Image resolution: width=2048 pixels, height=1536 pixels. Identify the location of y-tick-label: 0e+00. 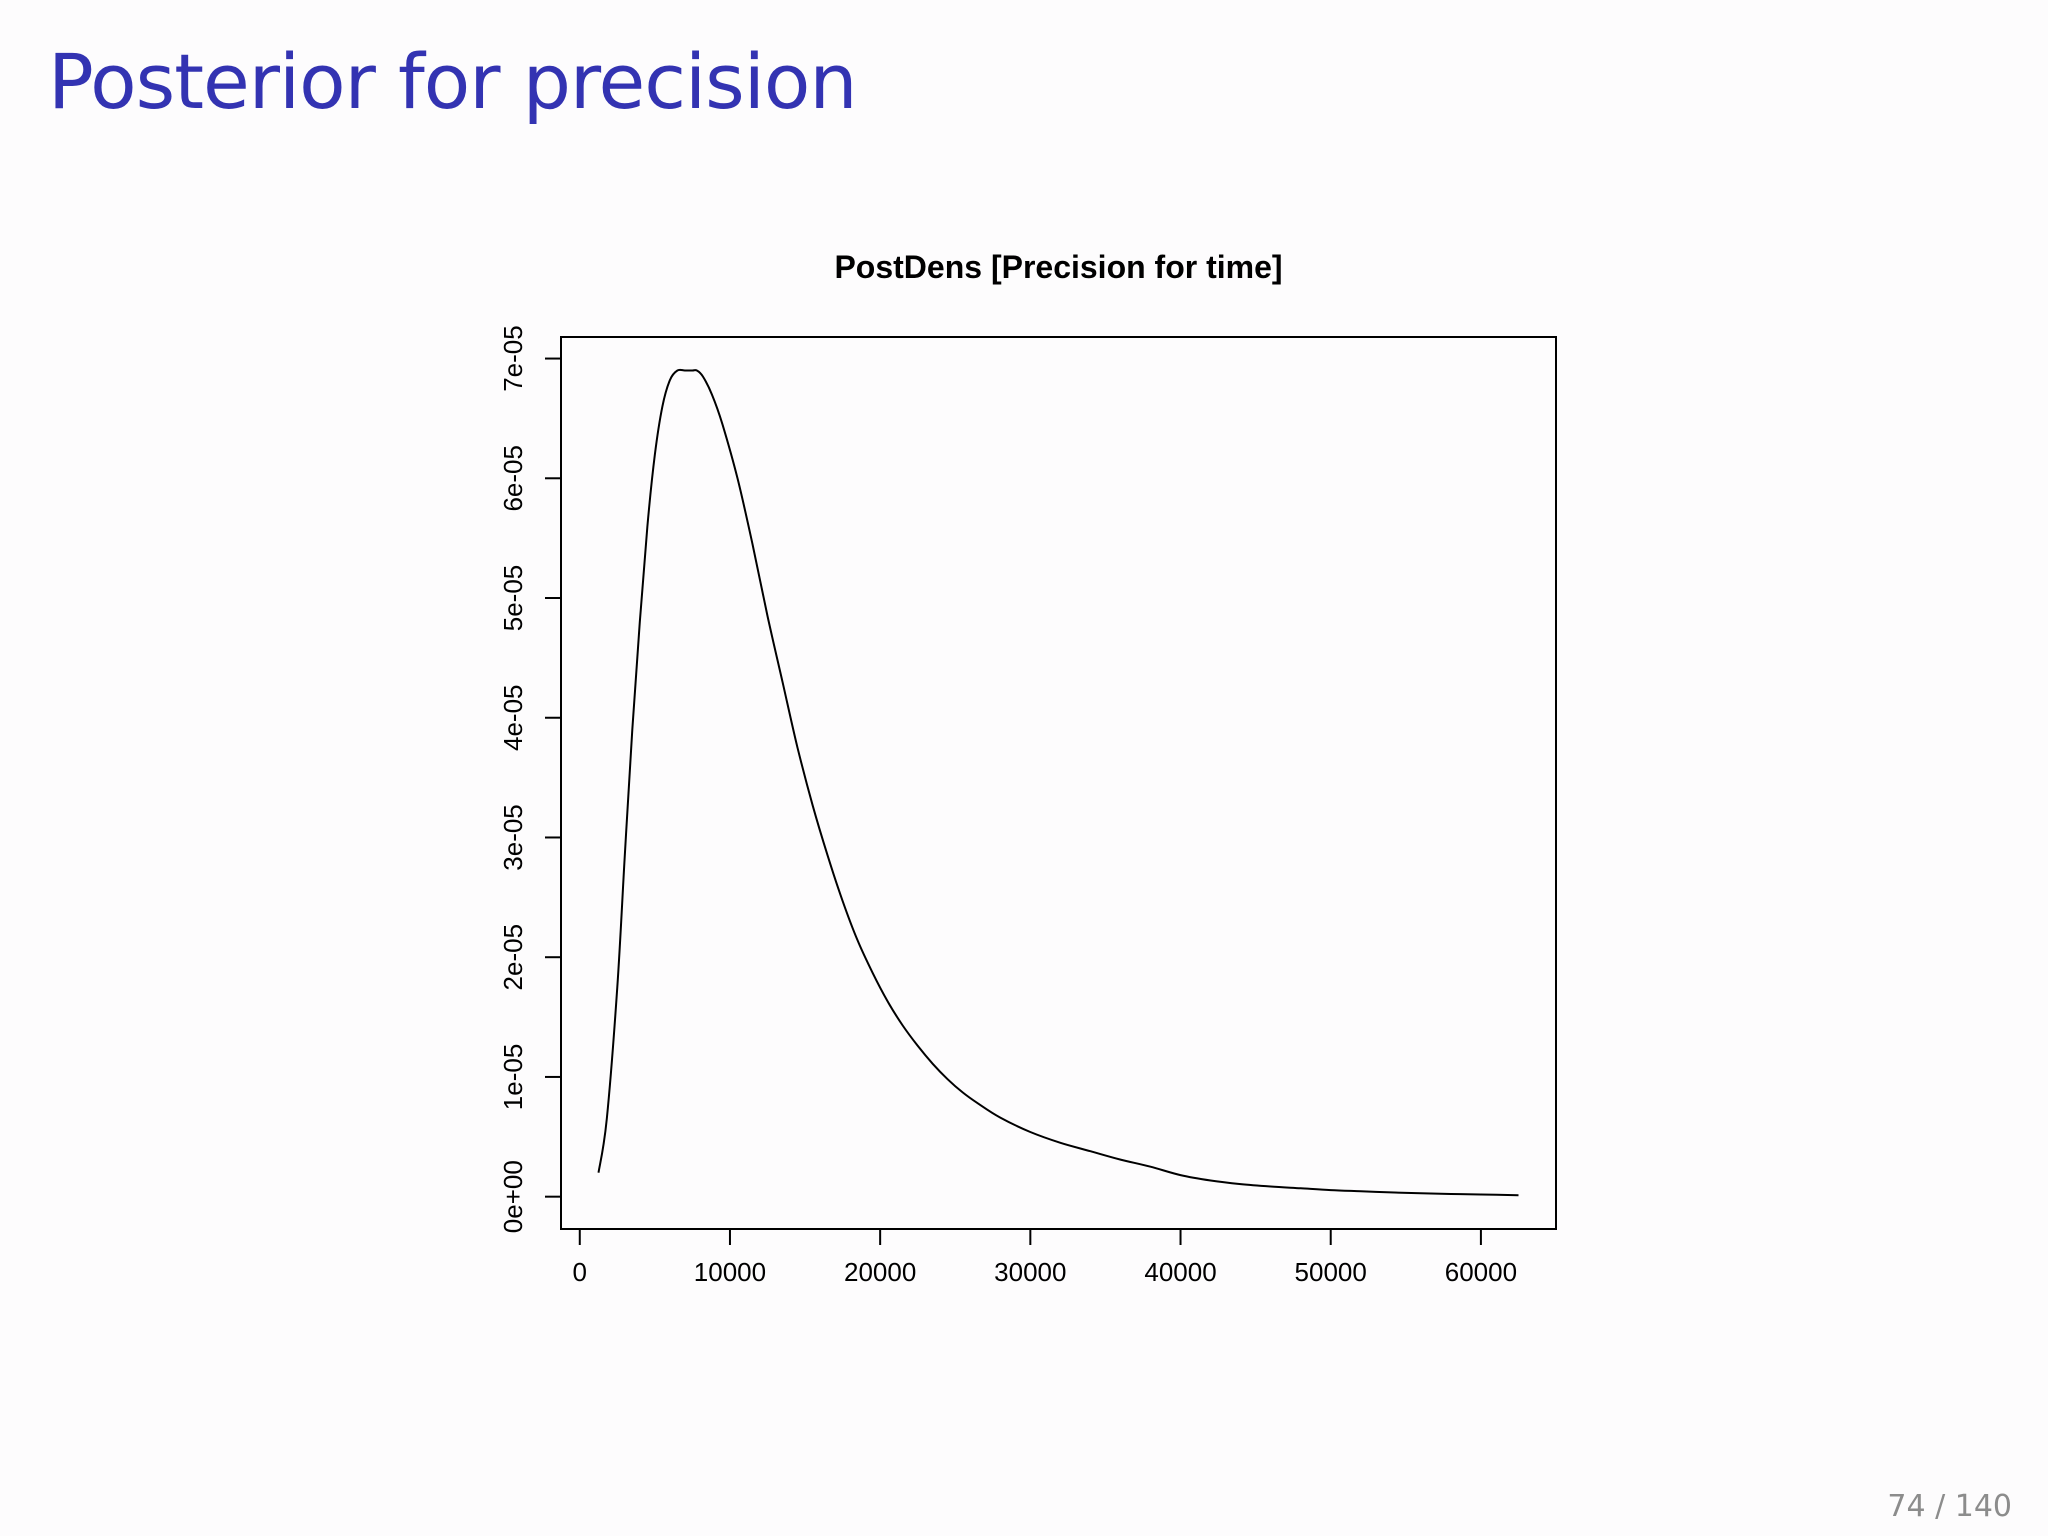
(513, 1196).